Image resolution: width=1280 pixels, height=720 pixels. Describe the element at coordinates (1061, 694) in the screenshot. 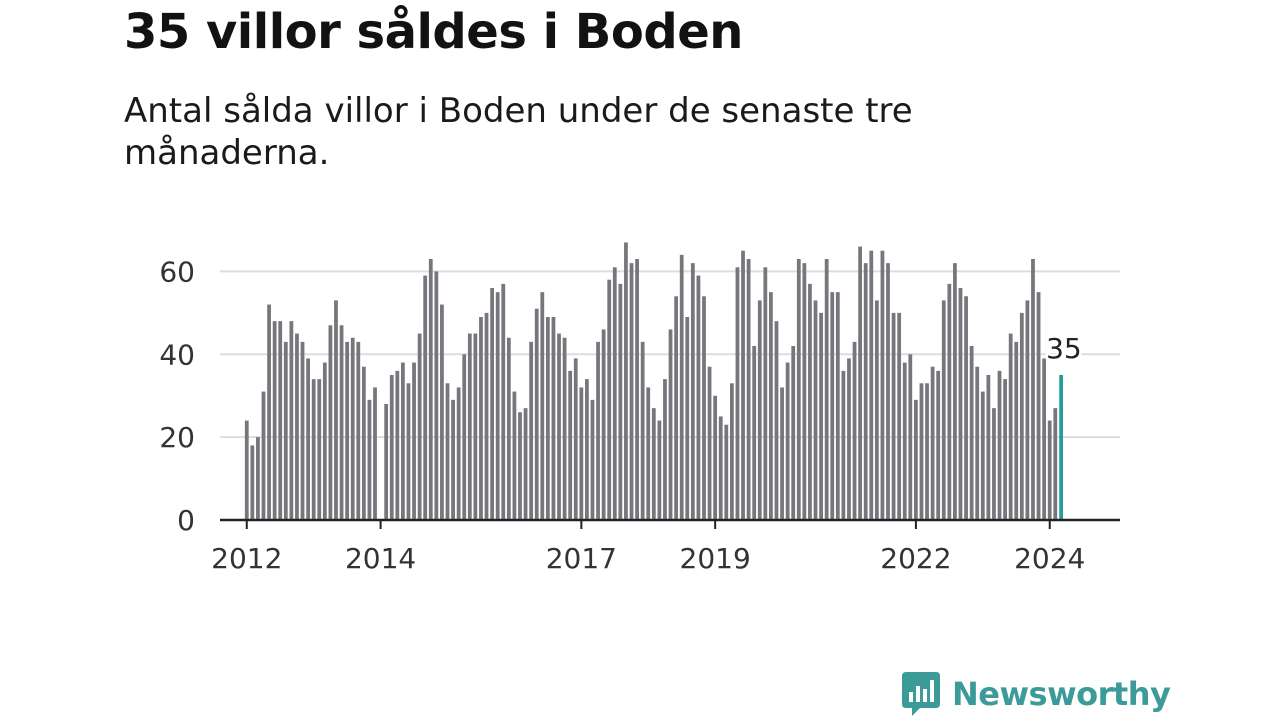

I see `brand-name: Newsworthy` at that location.